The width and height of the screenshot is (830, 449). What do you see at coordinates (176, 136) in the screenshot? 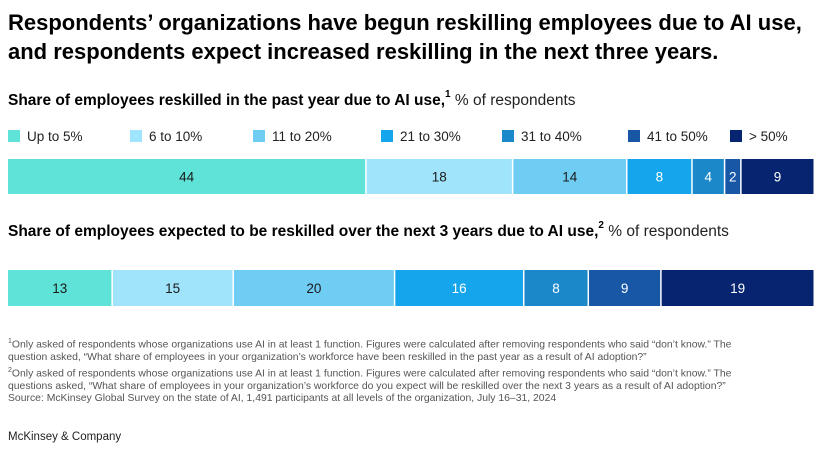
I see `legend-label: 6 to 10%` at bounding box center [176, 136].